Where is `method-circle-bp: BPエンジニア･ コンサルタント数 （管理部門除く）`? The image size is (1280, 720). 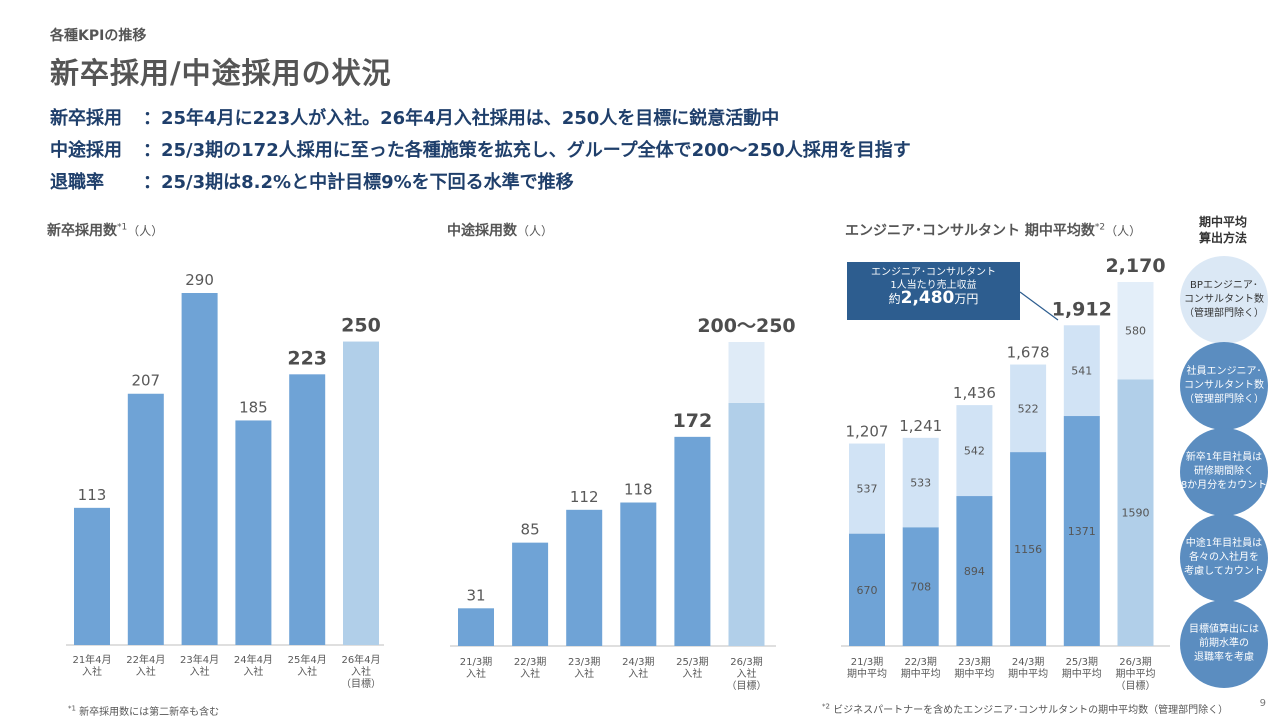 method-circle-bp: BPエンジニア･ コンサルタント数 （管理部門除く） is located at coordinates (1224, 300).